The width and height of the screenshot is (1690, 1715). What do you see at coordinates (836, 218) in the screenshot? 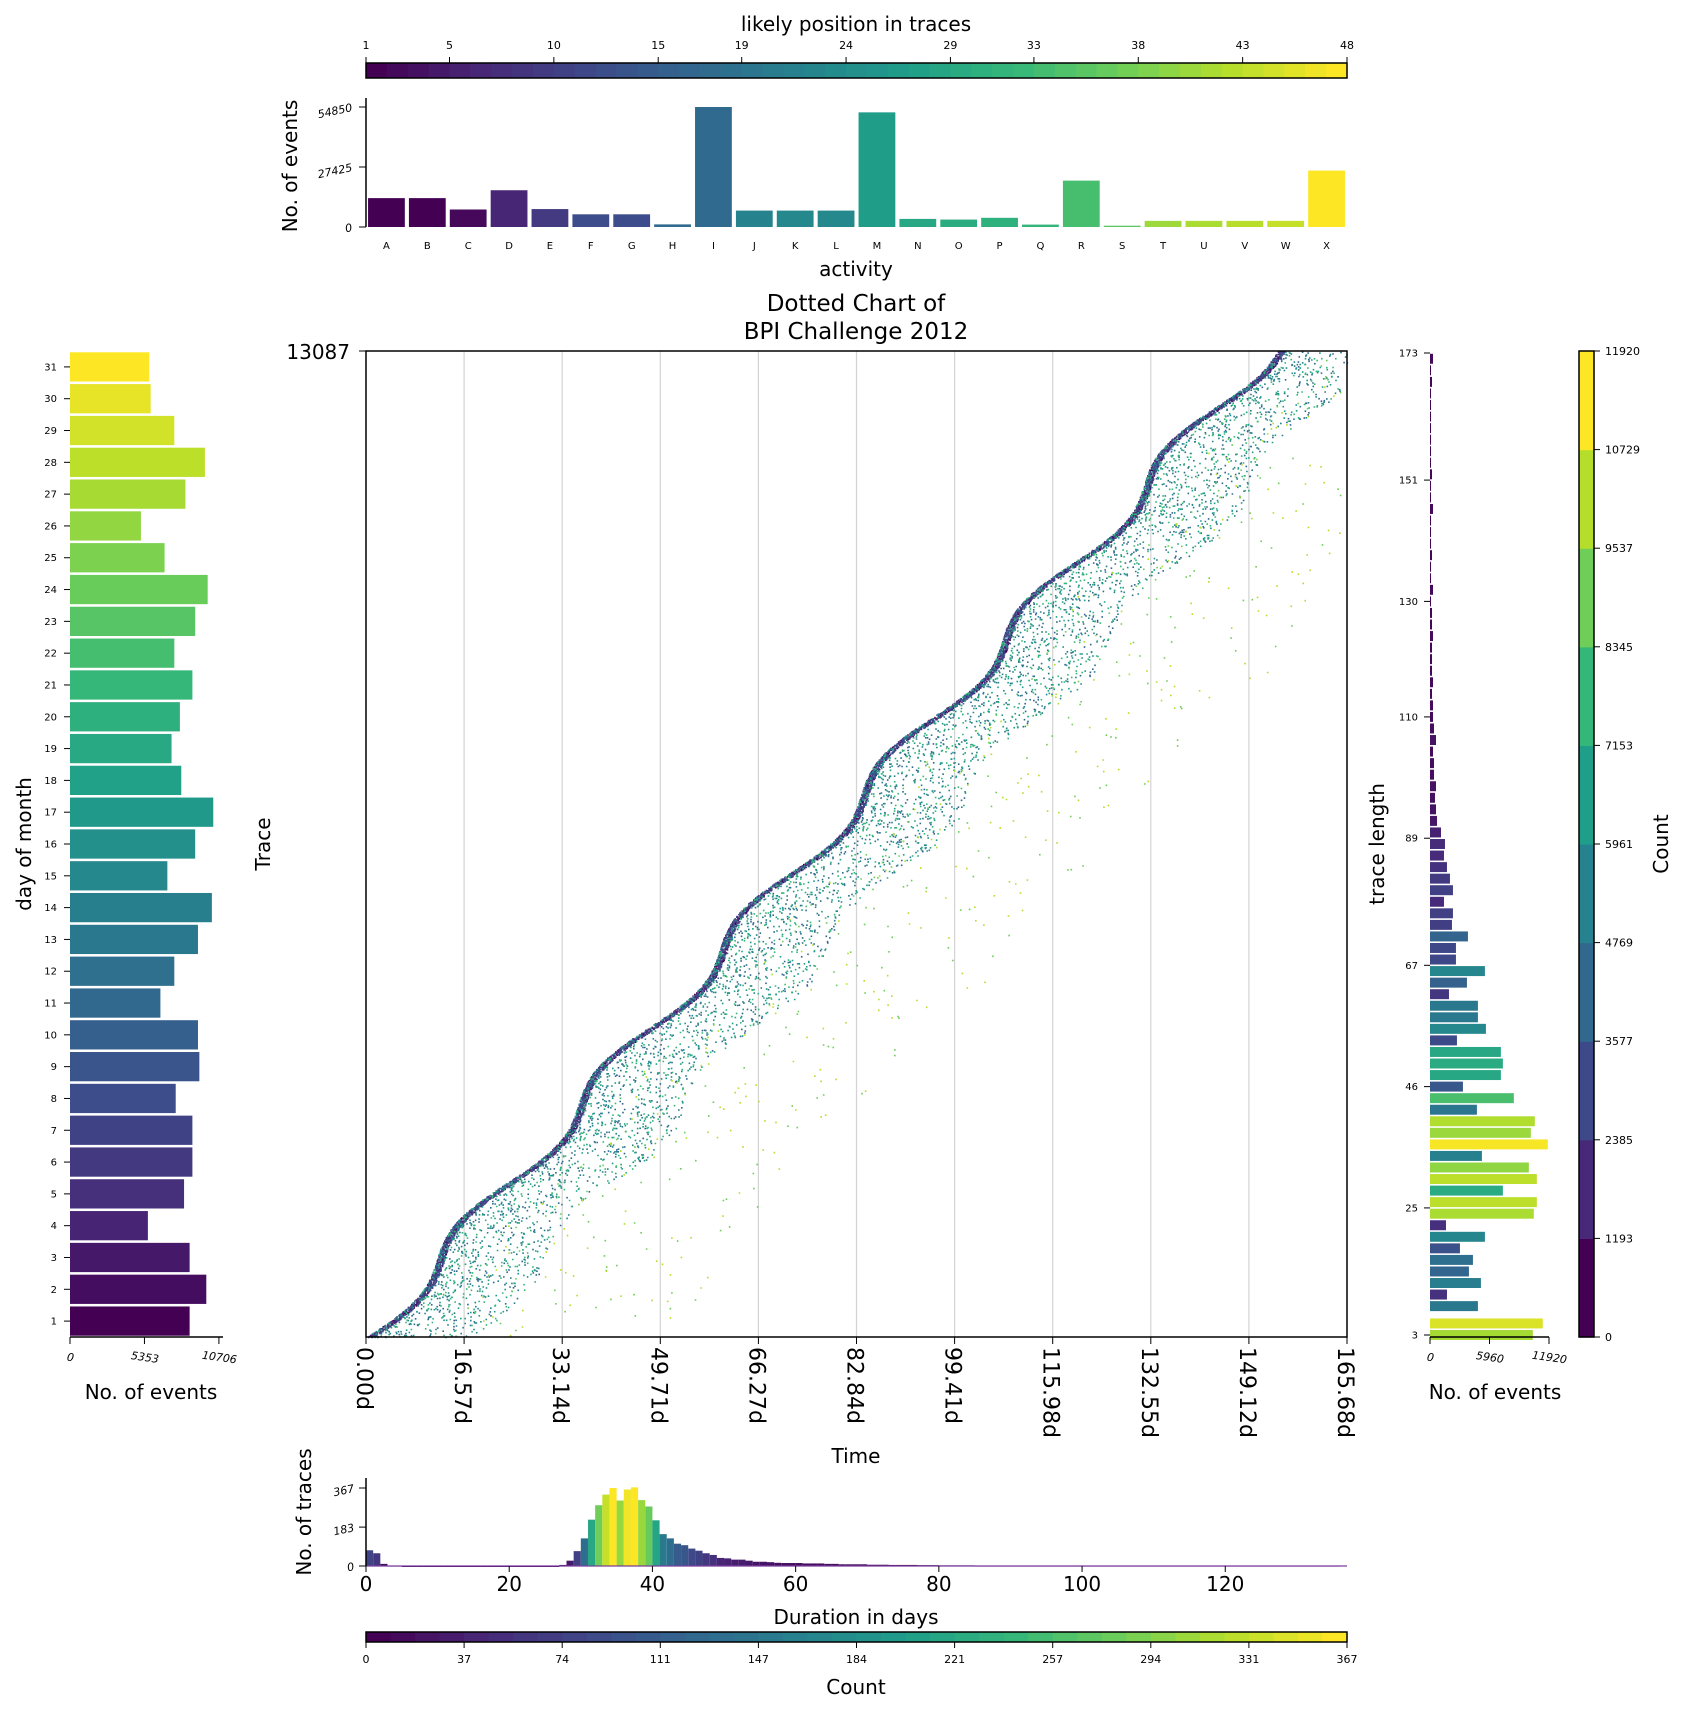
I see `activity-bar-L` at bounding box center [836, 218].